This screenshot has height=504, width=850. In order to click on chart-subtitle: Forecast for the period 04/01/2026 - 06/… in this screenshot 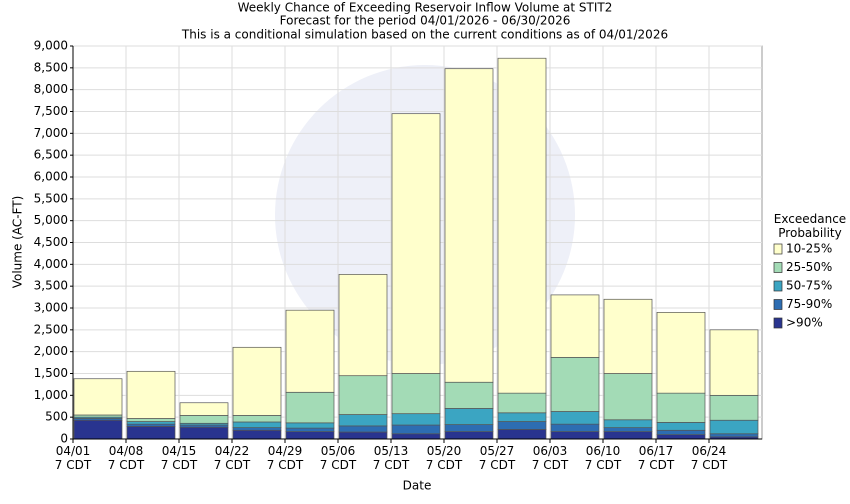, I will do `click(425, 21)`.